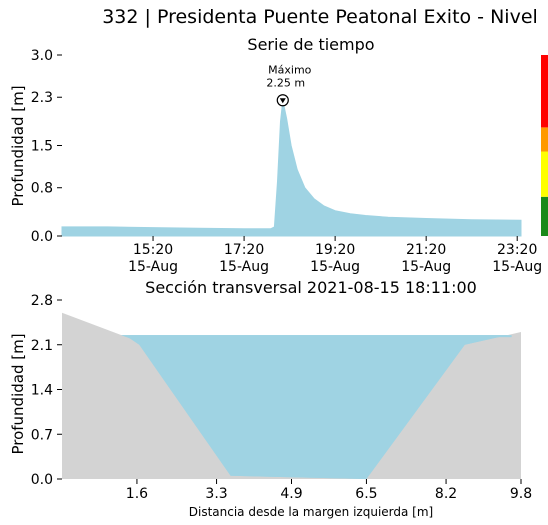  Describe the element at coordinates (426, 250) in the screenshot. I see `xtick-label: 21:20` at that location.